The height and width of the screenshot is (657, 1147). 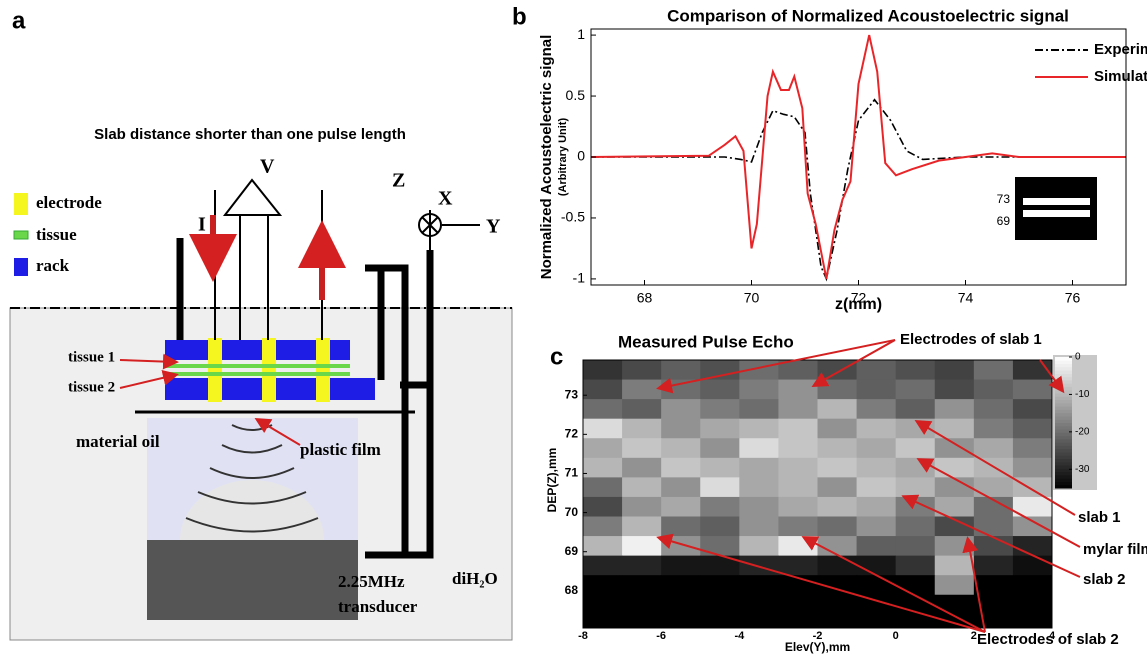 I want to click on y-tick-label: 69, so click(x=572, y=551).